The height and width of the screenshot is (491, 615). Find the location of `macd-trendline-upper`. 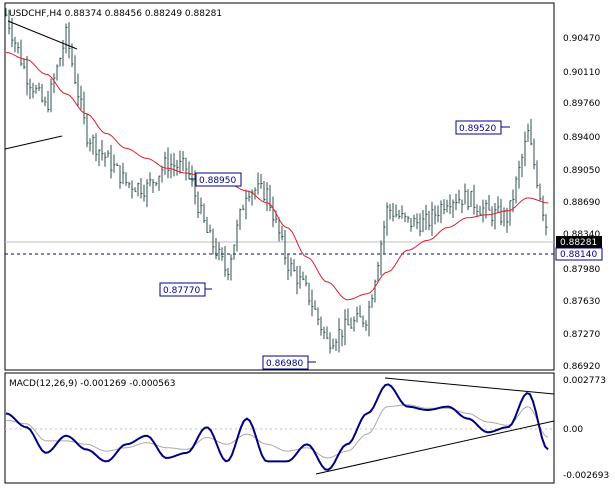

macd-trendline-upper is located at coordinates (469, 386).